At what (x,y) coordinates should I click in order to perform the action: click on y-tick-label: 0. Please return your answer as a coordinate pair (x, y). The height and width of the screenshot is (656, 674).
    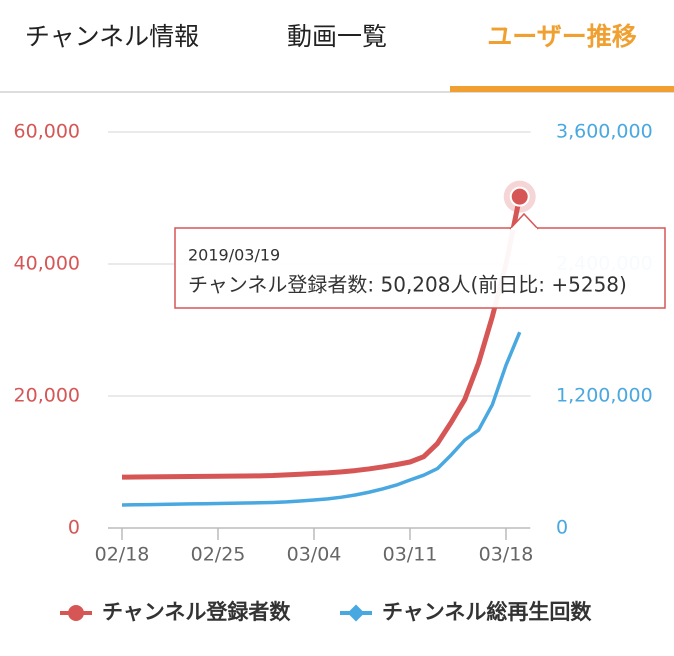
    Looking at the image, I should click on (74, 528).